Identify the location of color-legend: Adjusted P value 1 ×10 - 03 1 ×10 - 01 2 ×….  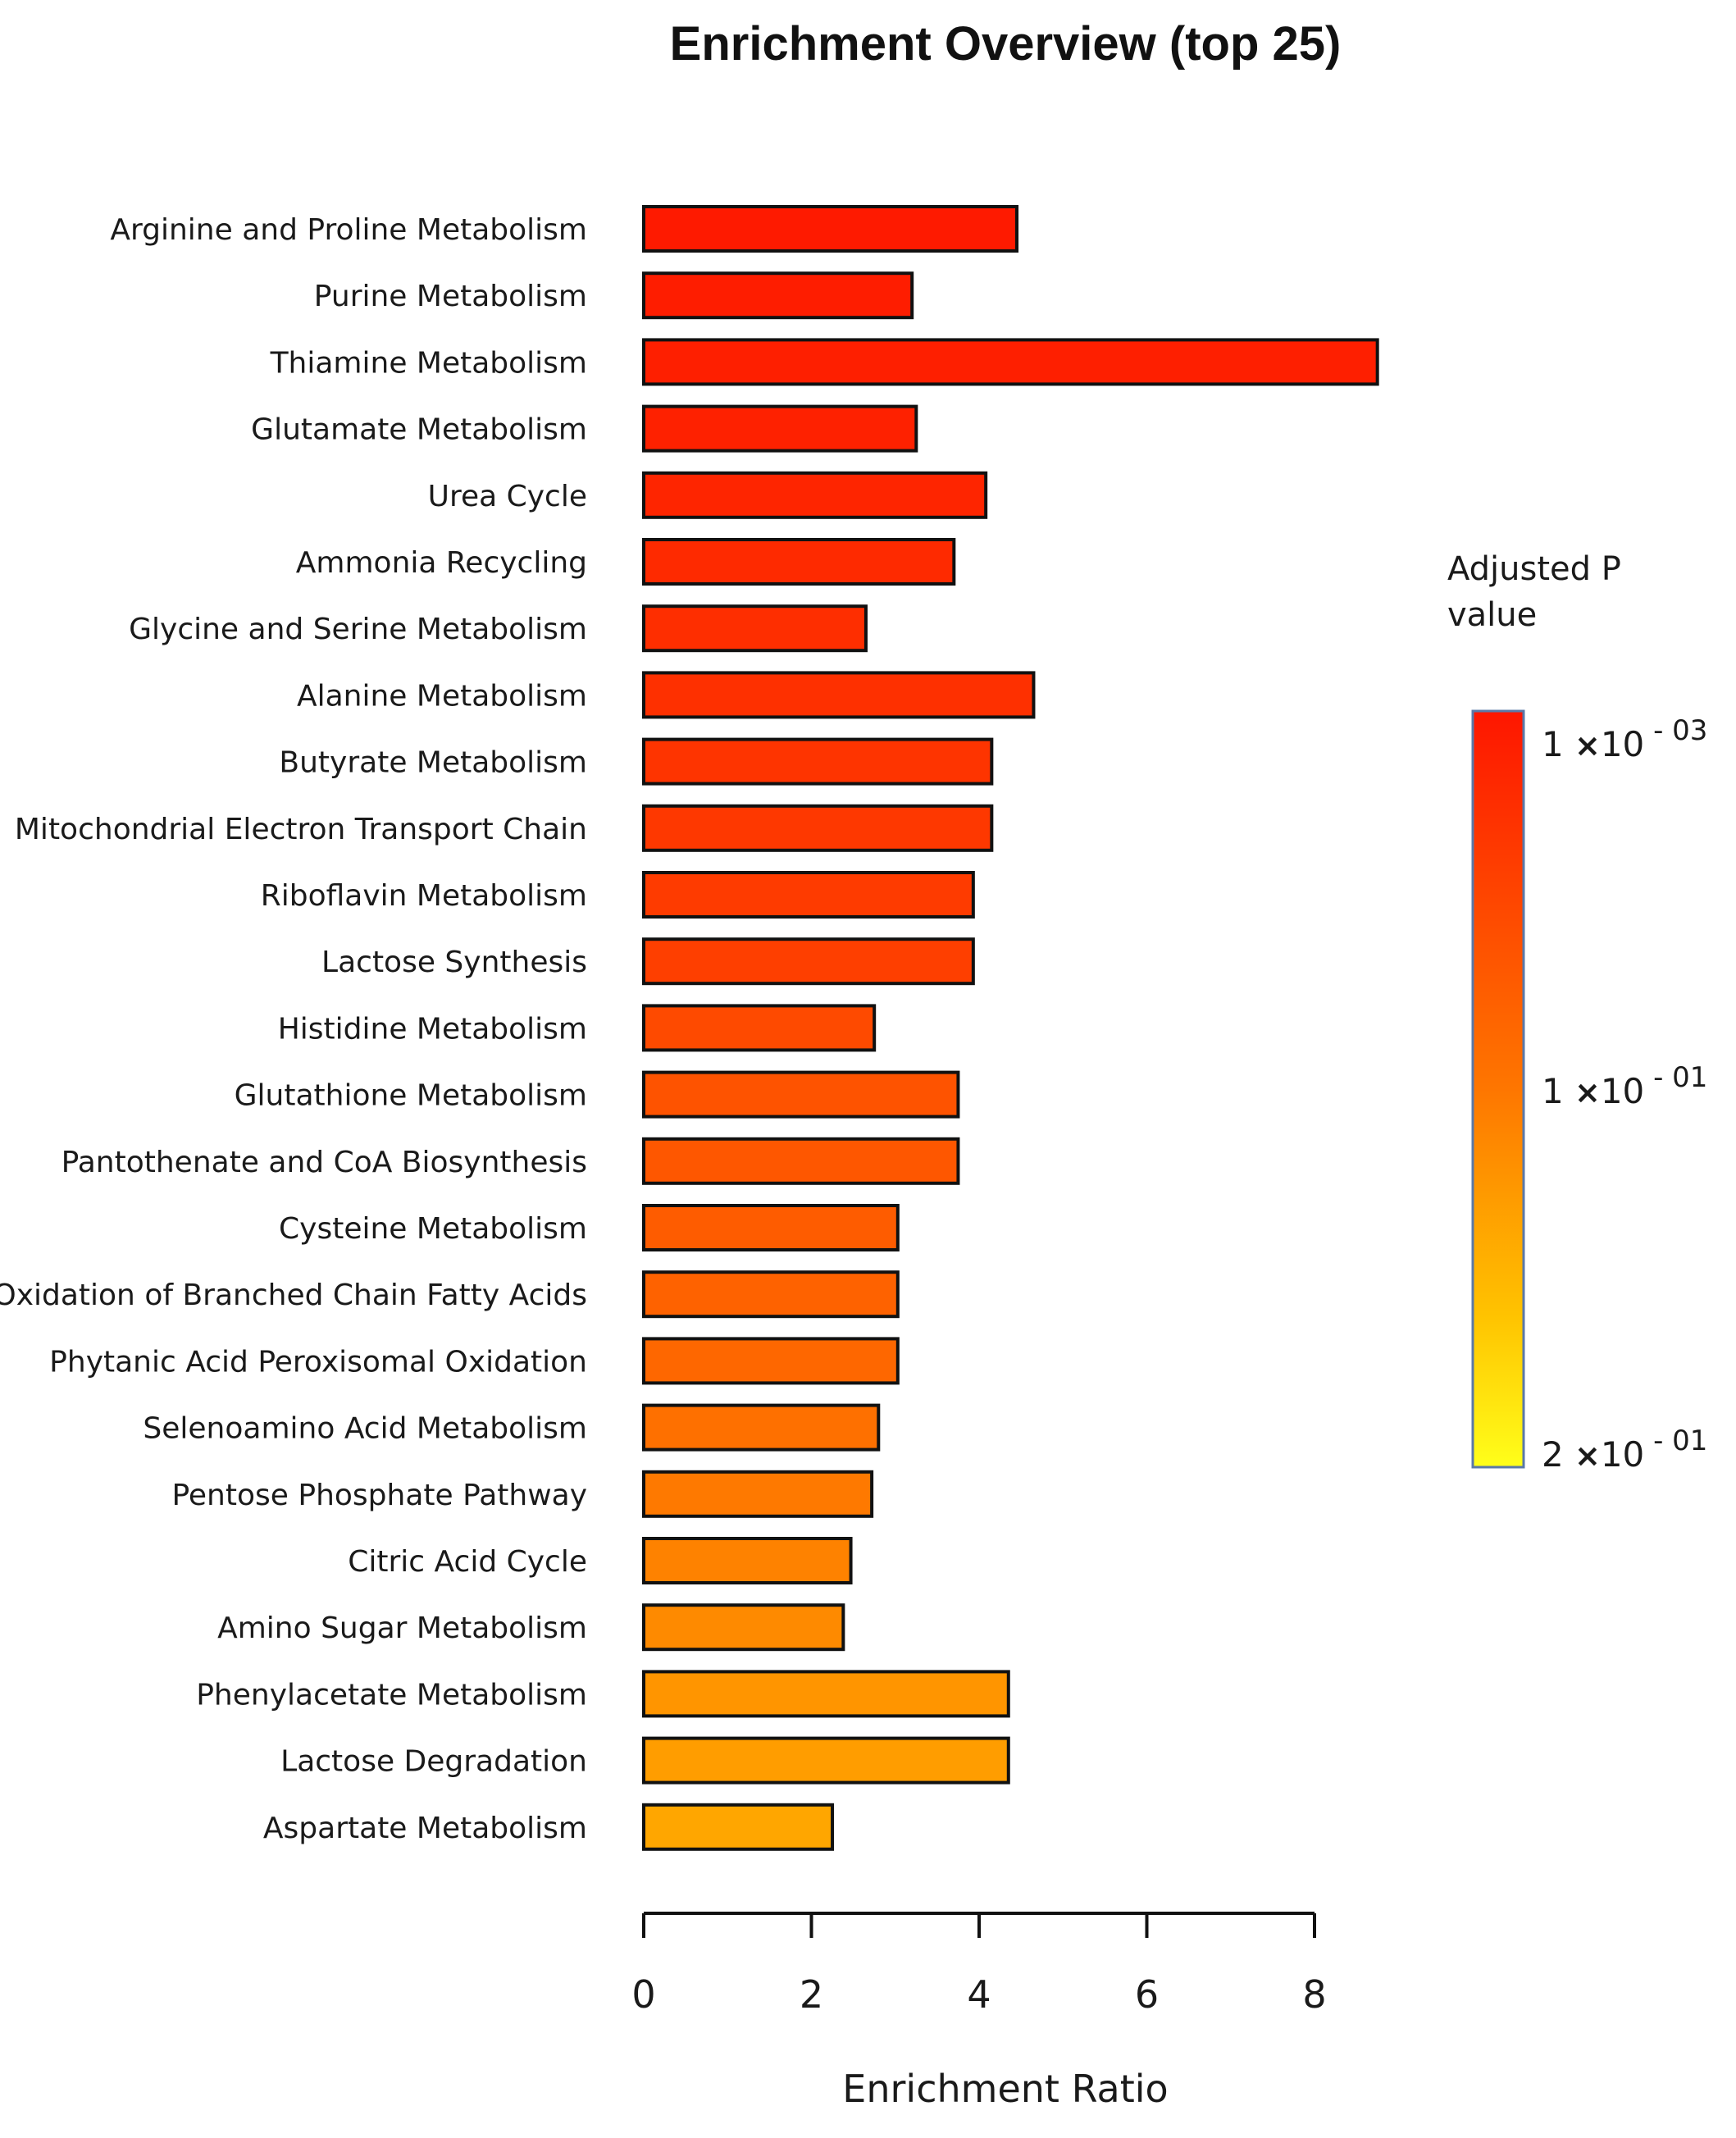
(1577, 1012).